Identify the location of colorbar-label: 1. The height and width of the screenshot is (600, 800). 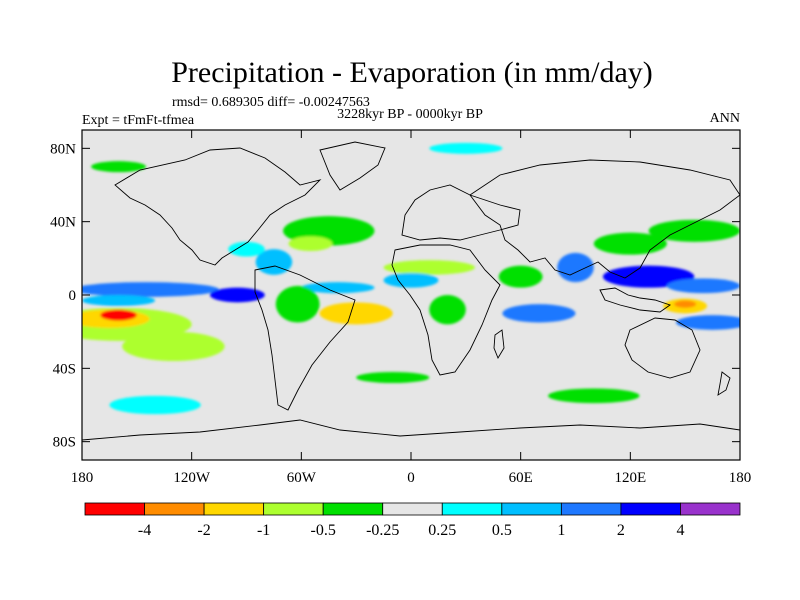
(561, 530).